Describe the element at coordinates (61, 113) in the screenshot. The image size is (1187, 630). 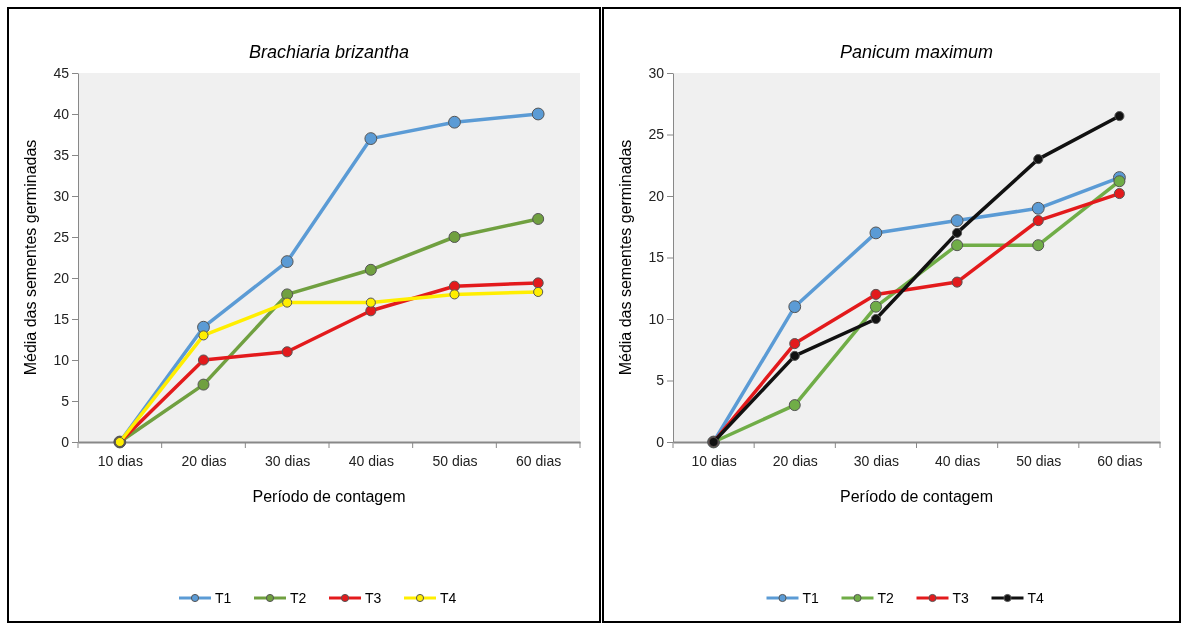
I see `y-tick-label: 40` at that location.